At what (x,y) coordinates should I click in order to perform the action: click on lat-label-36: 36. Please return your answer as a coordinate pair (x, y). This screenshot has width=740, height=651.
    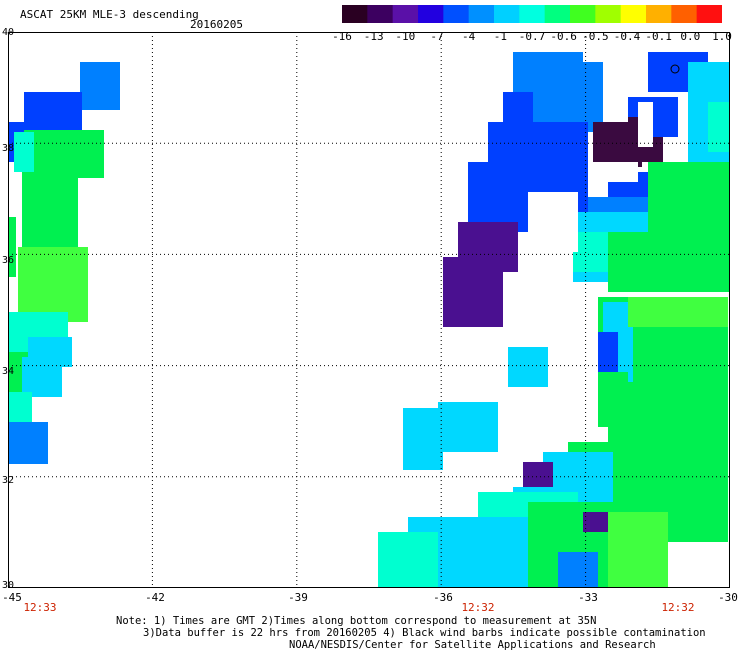
    Looking at the image, I should click on (8, 260).